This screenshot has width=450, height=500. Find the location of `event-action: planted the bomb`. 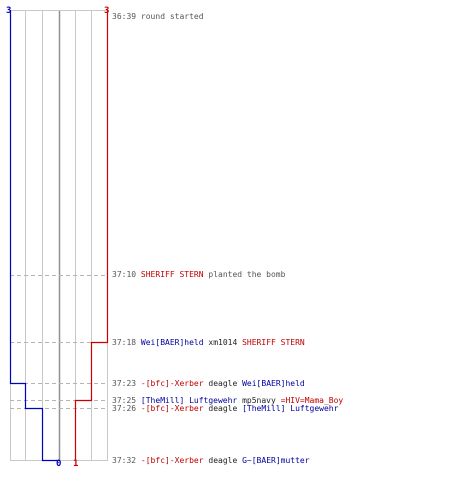

event-action: planted the bomb is located at coordinates (247, 274).